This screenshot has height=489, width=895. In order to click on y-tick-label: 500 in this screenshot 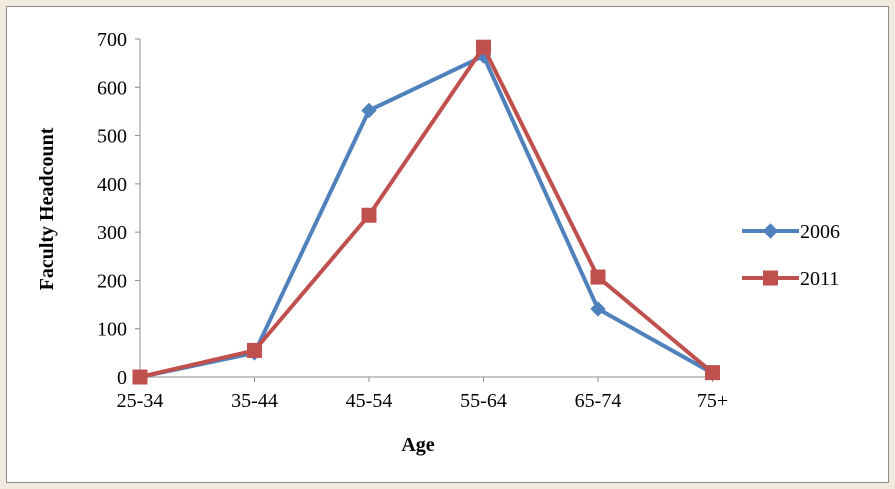, I will do `click(112, 137)`.